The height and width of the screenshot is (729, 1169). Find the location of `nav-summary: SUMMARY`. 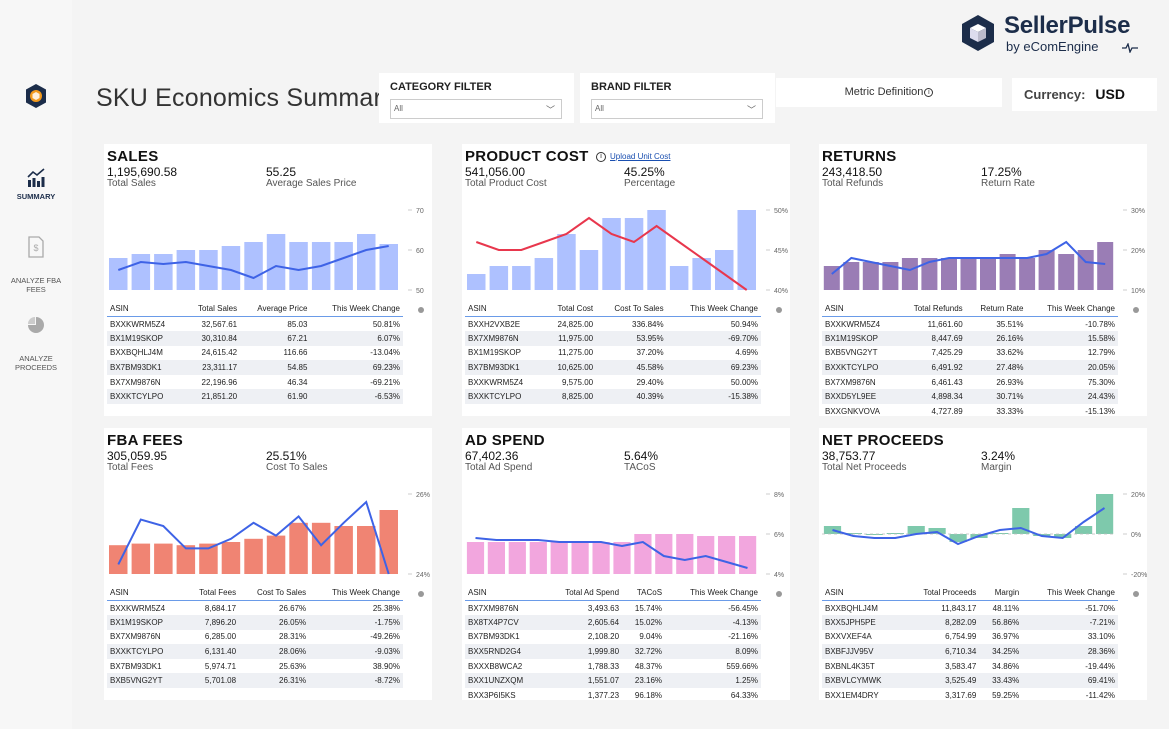

nav-summary: SUMMARY is located at coordinates (36, 184).